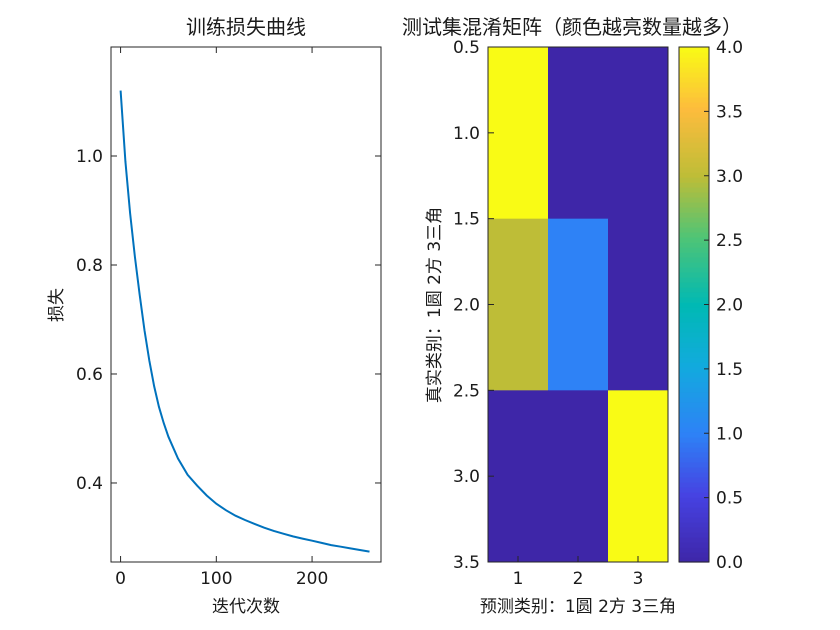 The width and height of the screenshot is (840, 630). Describe the element at coordinates (729, 306) in the screenshot. I see `colorbar-tick-label: 2.0` at that location.